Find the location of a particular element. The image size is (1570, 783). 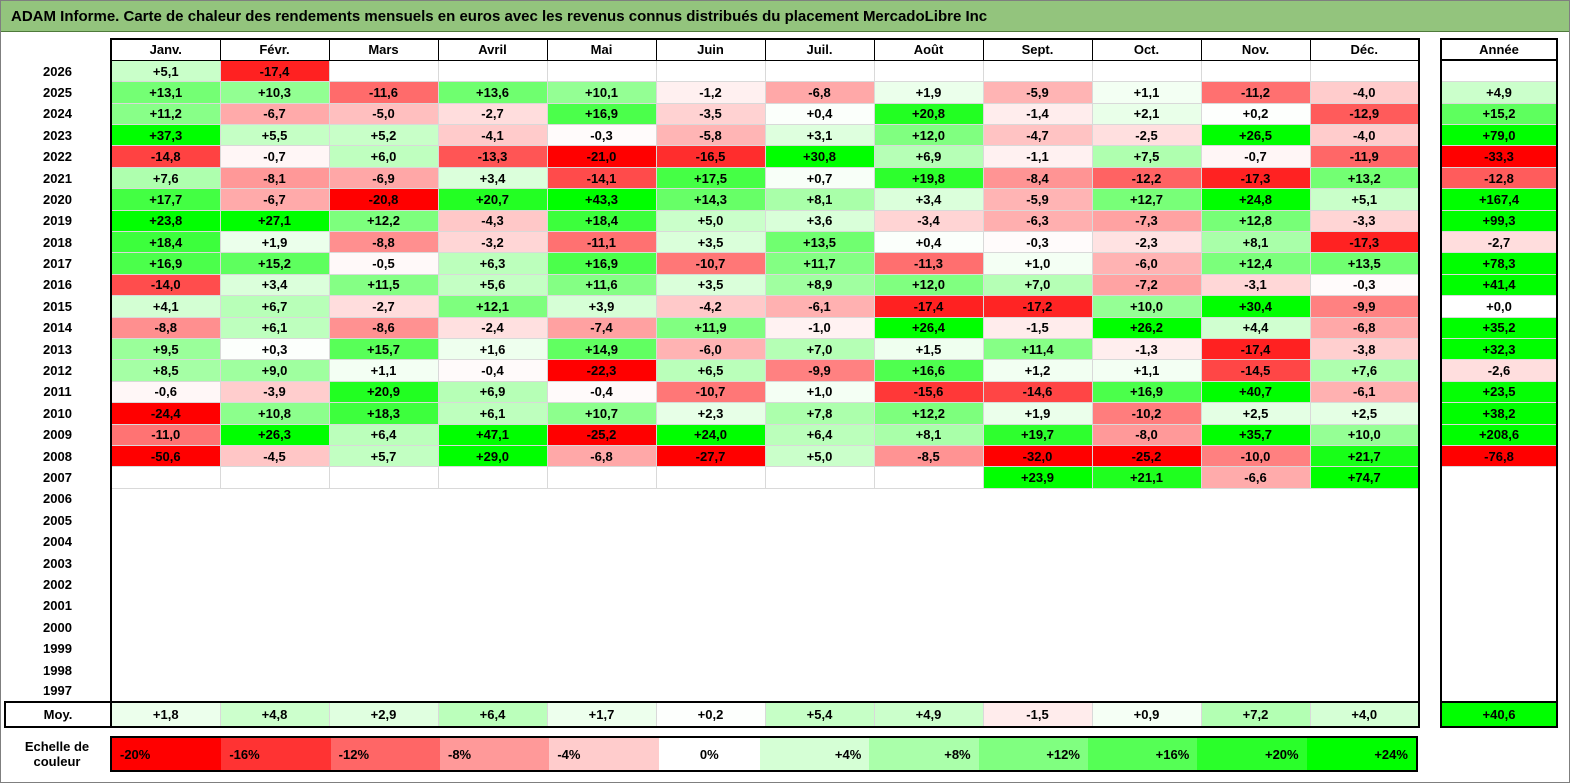

annee-cell-2017: +78,3 is located at coordinates (1499, 263).